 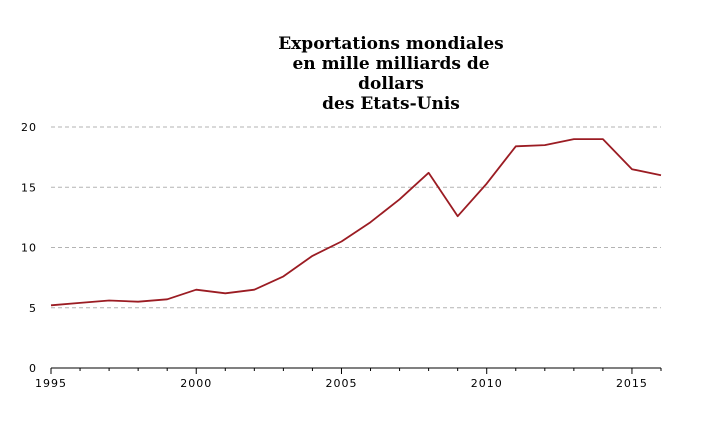 I want to click on chart-title-line-1: Exportations mondiales, so click(x=391, y=44).